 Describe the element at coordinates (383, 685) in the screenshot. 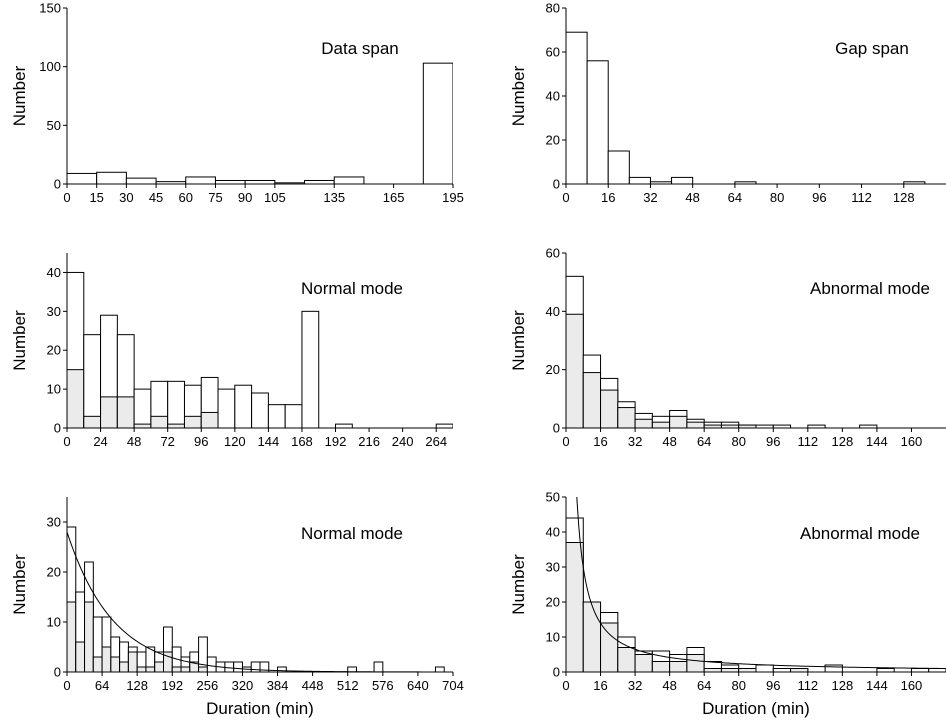

I see `x-tick-label: 576` at that location.